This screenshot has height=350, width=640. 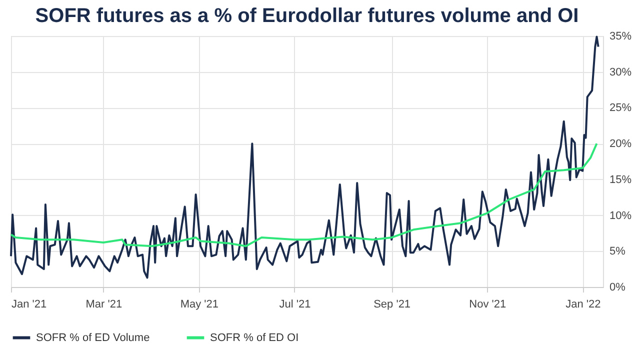 What do you see at coordinates (583, 304) in the screenshot?
I see `x-tick-label: Jan '22` at bounding box center [583, 304].